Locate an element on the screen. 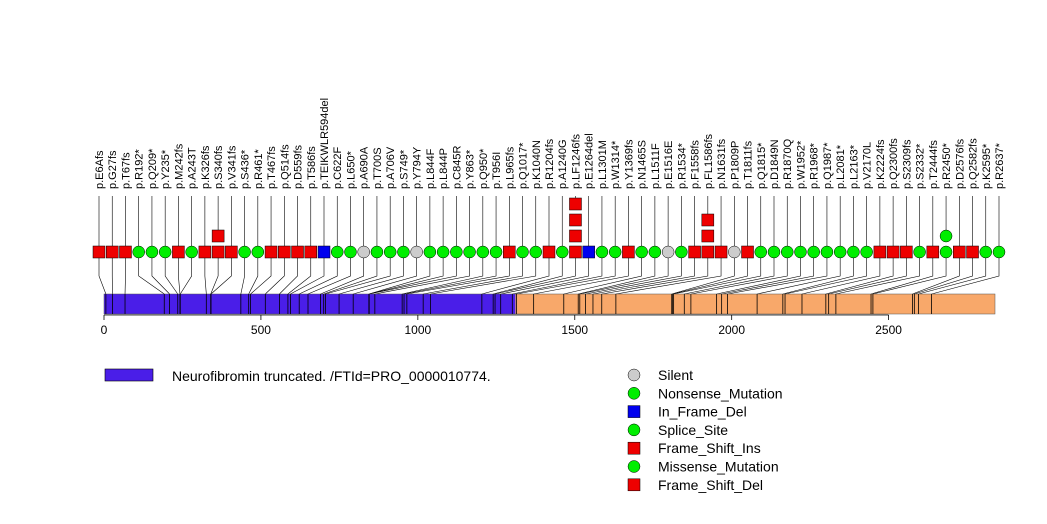 This screenshot has width=1047, height=524. mutation-label: p.L844F is located at coordinates (431, 168).